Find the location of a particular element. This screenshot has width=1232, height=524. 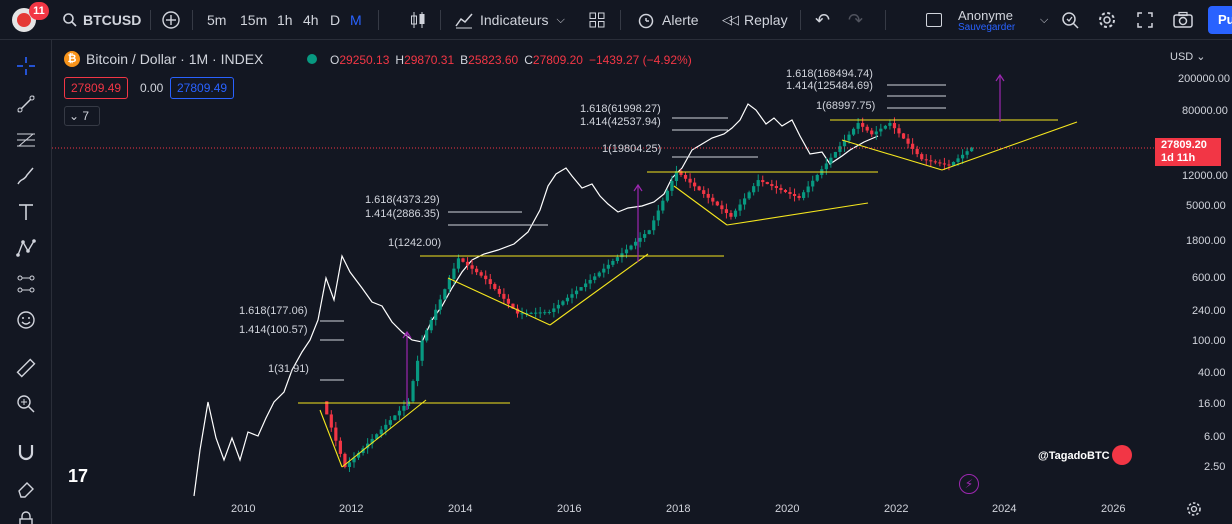

low-label: B is located at coordinates (464, 60).